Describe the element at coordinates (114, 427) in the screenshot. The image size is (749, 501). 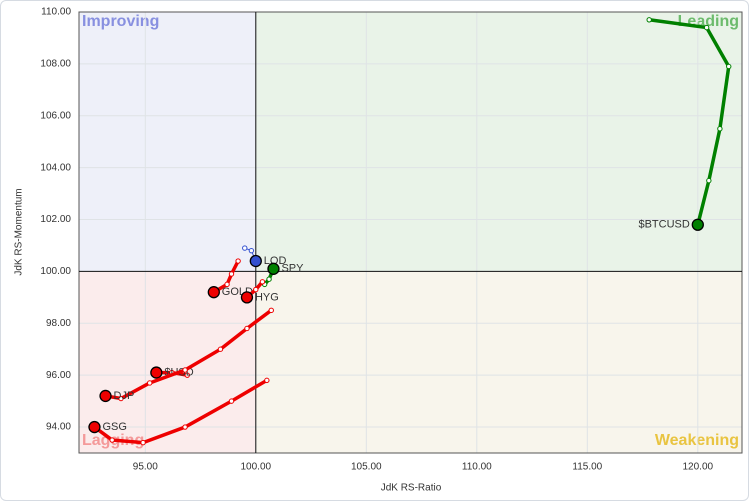
I see `series-label: GSG` at that location.